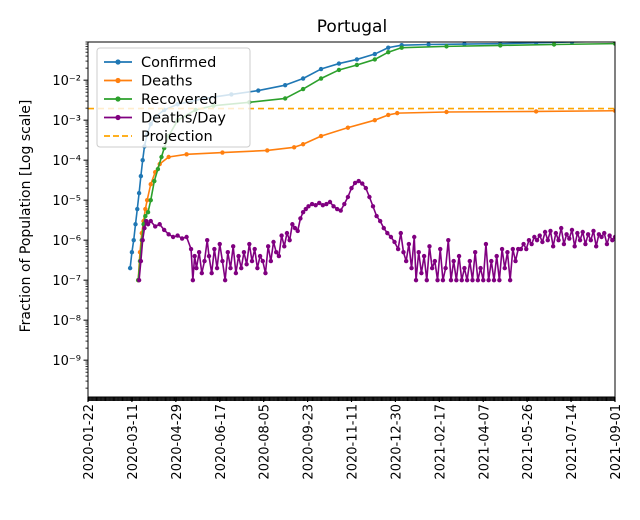  What do you see at coordinates (66, 121) in the screenshot?
I see `y-tick-label: 10⁻³` at bounding box center [66, 121].